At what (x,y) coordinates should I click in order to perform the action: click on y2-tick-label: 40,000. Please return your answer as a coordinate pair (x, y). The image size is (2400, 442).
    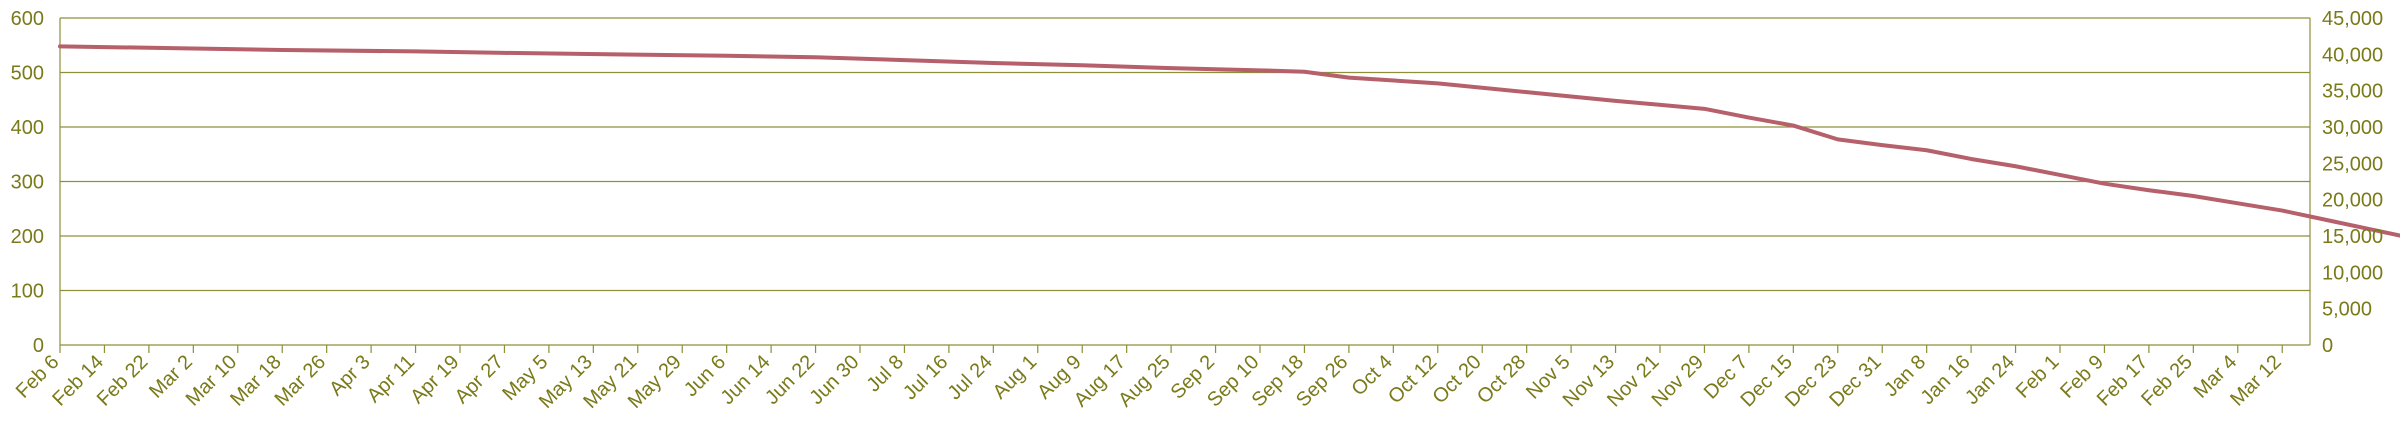
    Looking at the image, I should click on (2352, 55).